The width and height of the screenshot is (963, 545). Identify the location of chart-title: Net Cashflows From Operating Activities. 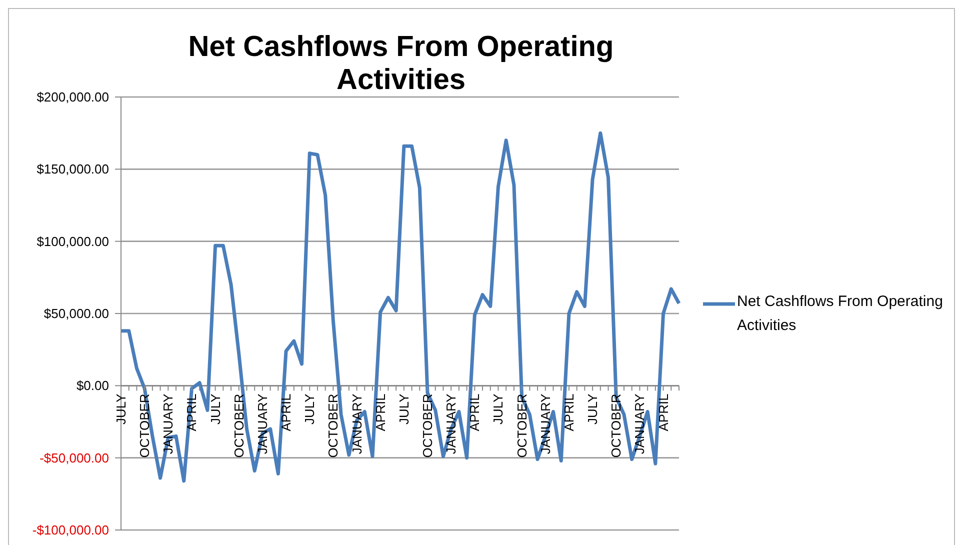
(401, 64).